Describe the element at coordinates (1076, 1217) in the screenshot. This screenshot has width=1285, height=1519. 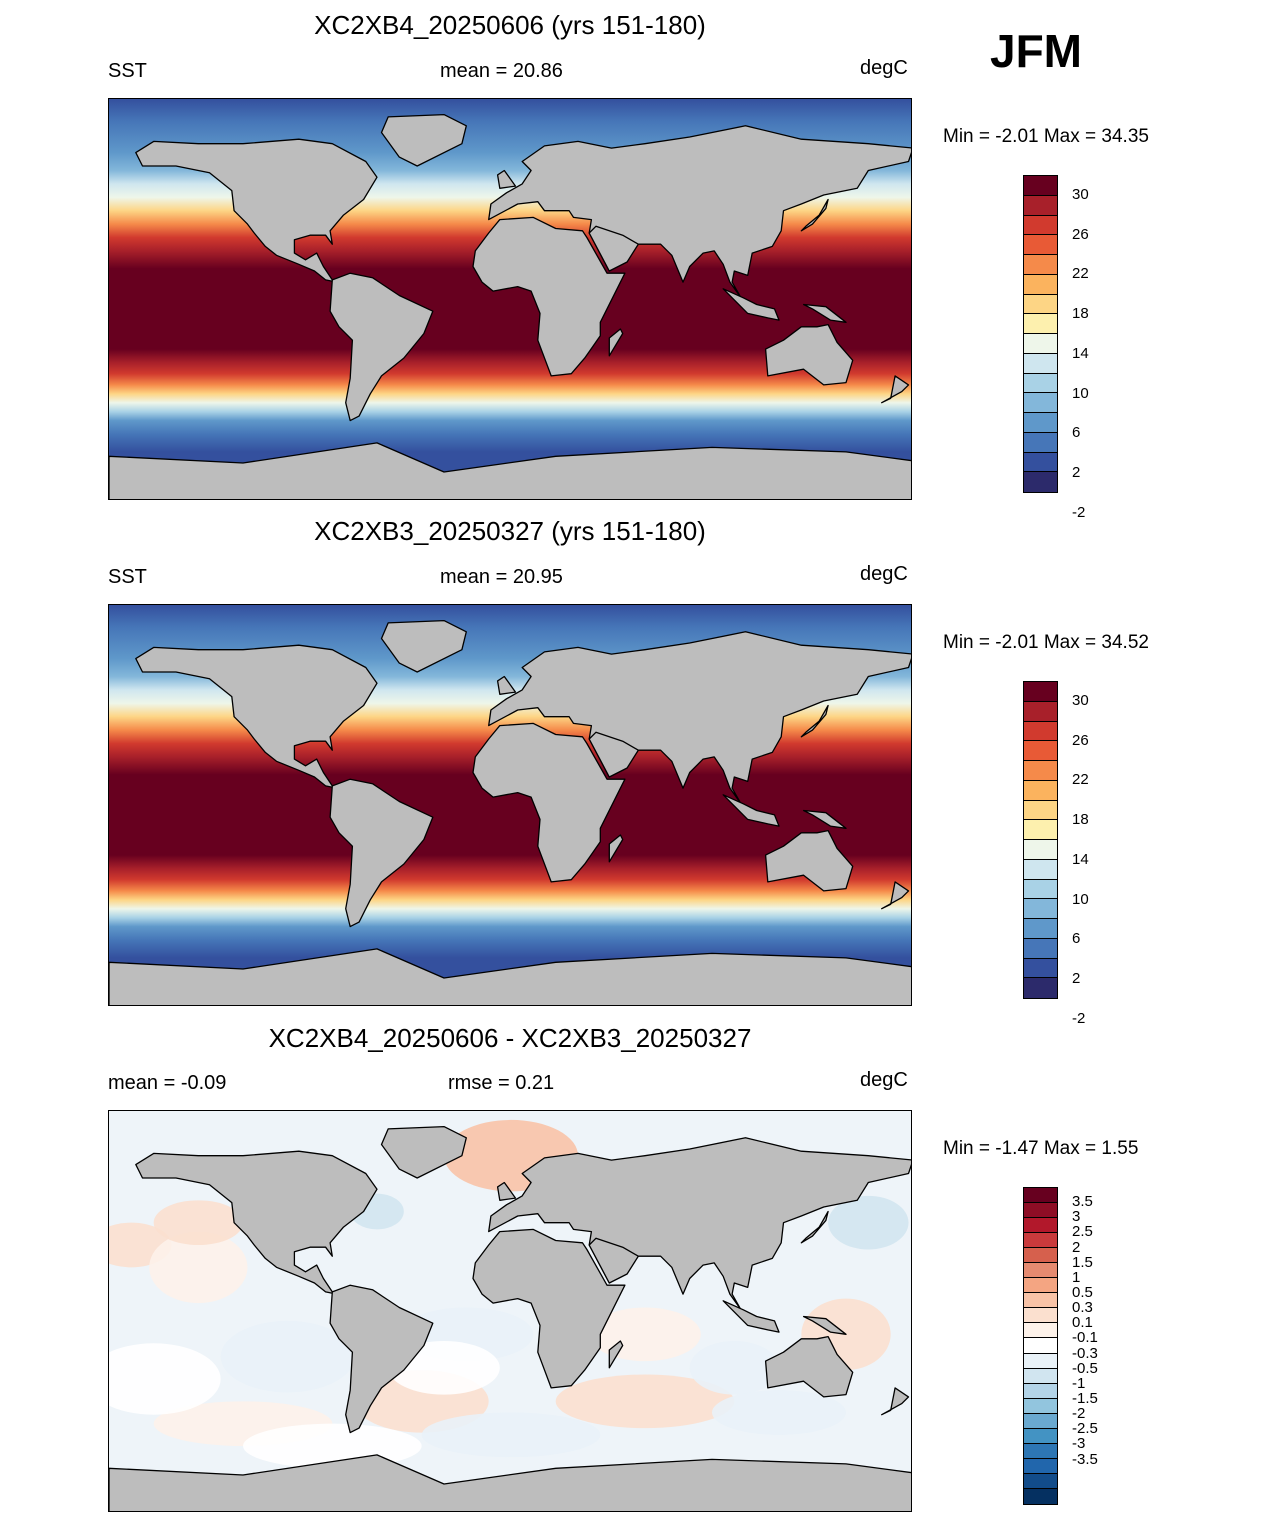
I see `colorbar-tick-label: 3` at that location.